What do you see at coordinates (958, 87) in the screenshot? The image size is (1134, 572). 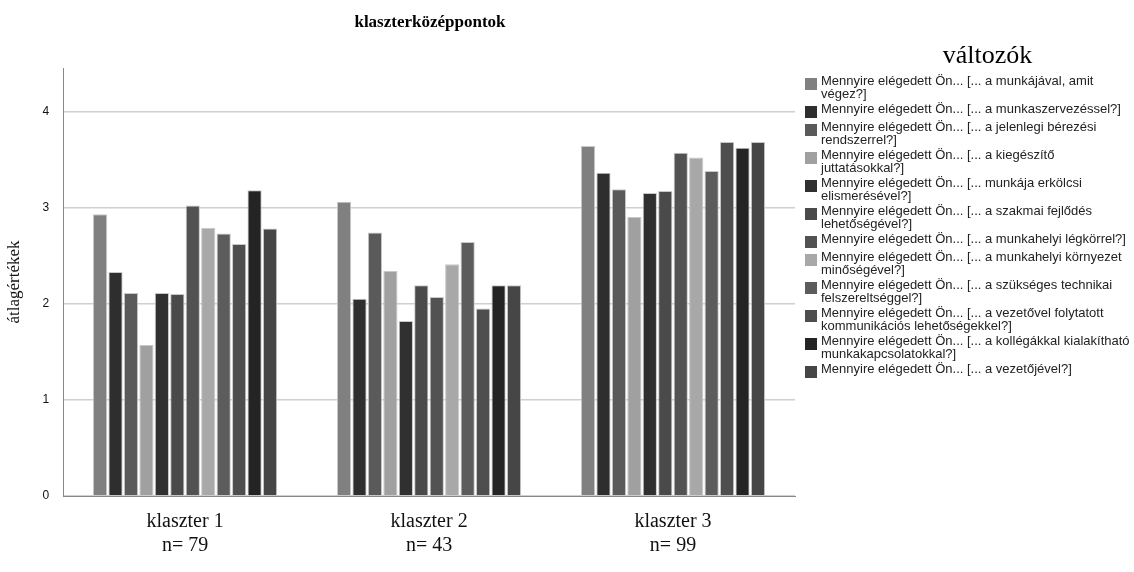 I see `legend-label: Mennyire elégedett Ön... [... a munkájával, amit végez?]` at bounding box center [958, 87].